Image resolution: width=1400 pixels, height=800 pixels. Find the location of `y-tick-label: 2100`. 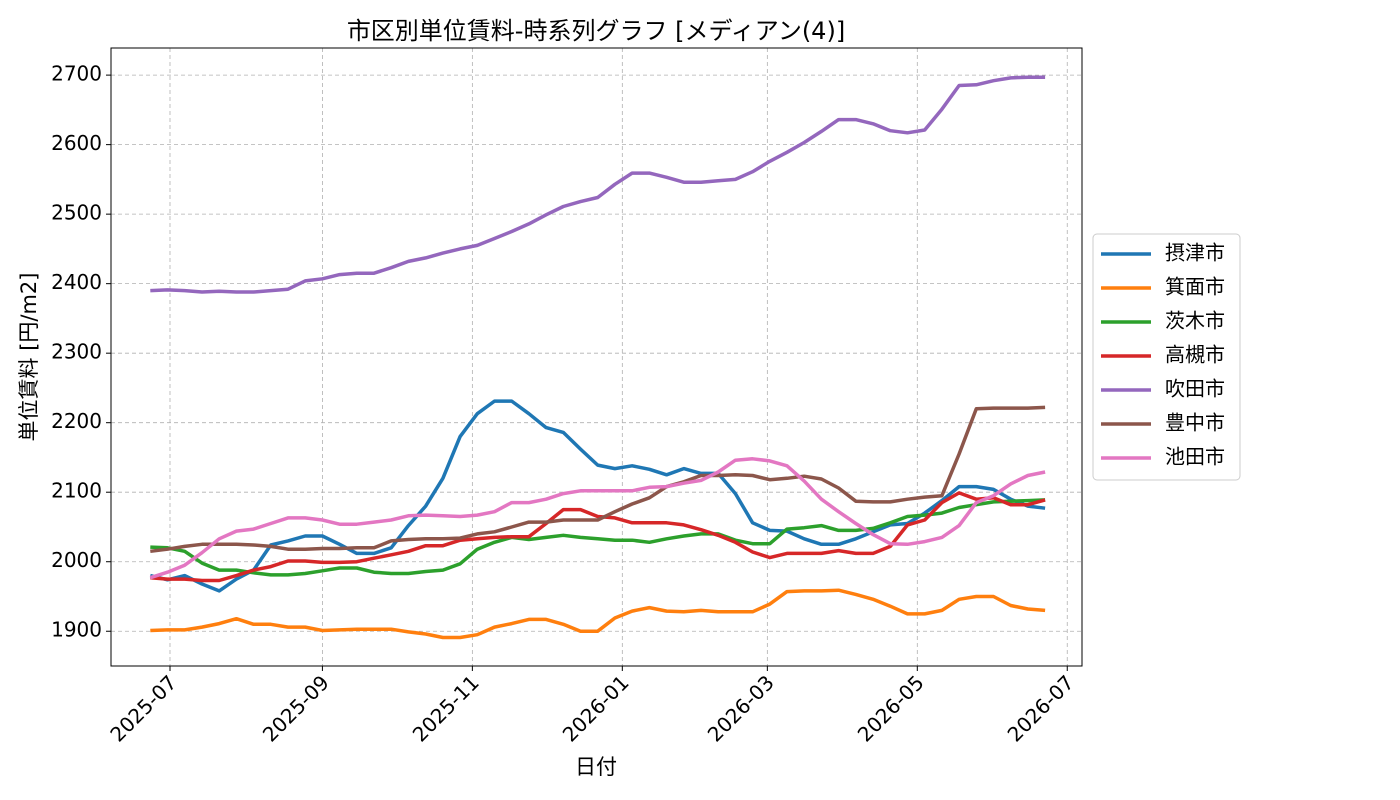

y-tick-label: 2100 is located at coordinates (76, 491).